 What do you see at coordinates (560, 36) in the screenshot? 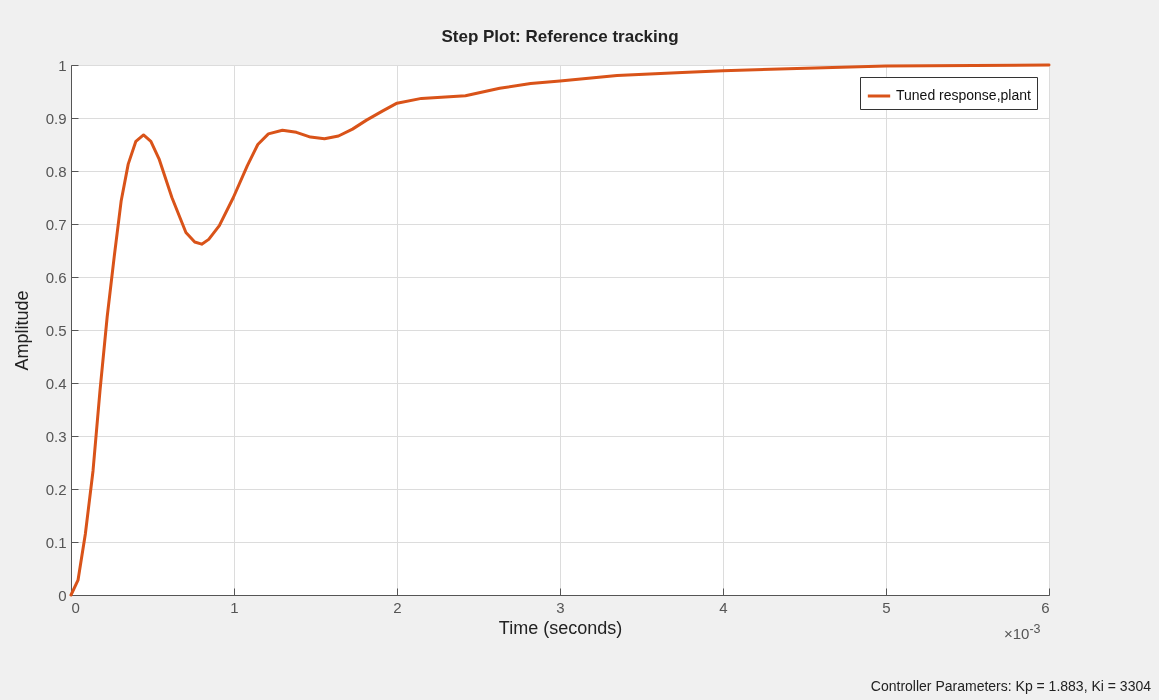
I see `chart-title: Step Plot: Reference tracking` at bounding box center [560, 36].